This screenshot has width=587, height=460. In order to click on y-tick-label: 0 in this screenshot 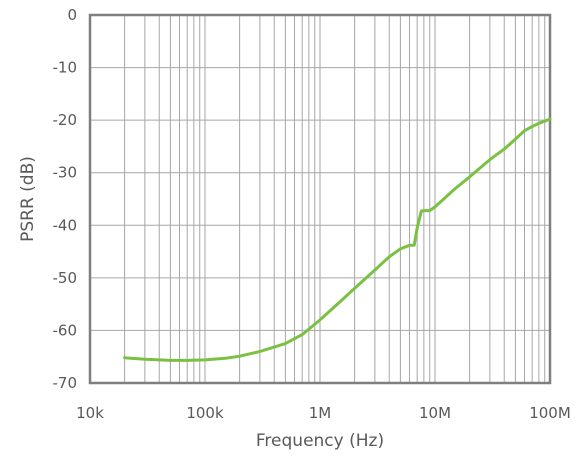, I will do `click(72, 15)`.